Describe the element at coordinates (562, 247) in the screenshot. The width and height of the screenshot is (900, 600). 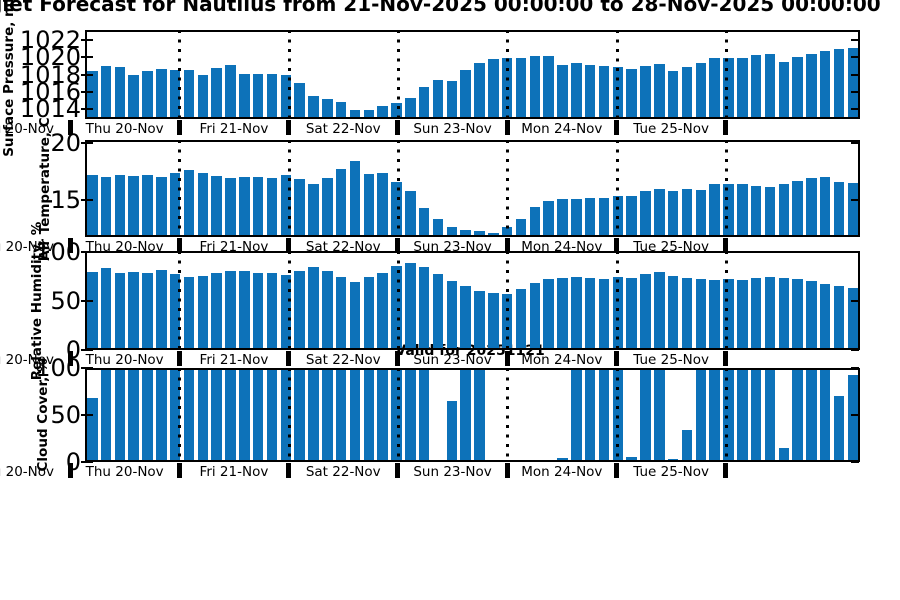
I see `day-label: Mon 24-Nov` at that location.